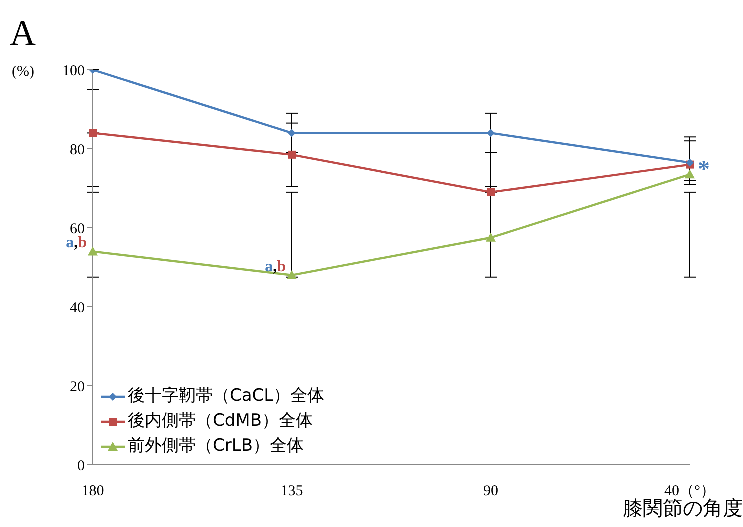  Describe the element at coordinates (77, 229) in the screenshot. I see `y-tick-label: 60` at that location.